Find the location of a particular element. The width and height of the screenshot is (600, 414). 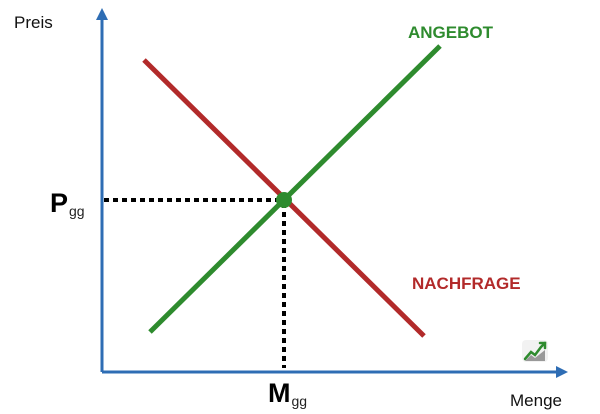

equilibrium-price-label: Pgg is located at coordinates (67, 203).